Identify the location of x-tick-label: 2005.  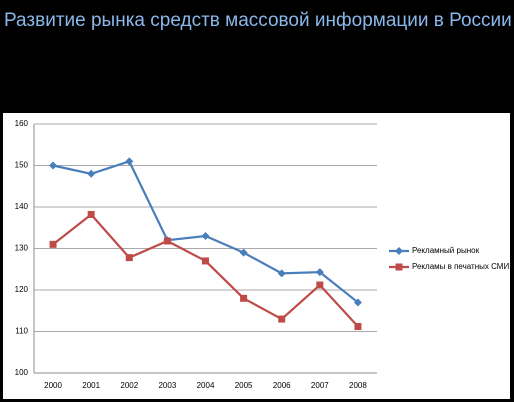
(244, 385).